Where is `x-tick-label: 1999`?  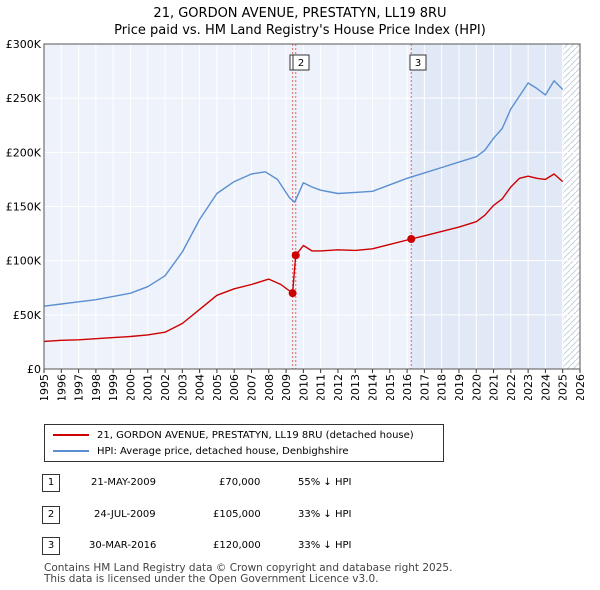
x-tick-label: 1999 is located at coordinates (113, 387).